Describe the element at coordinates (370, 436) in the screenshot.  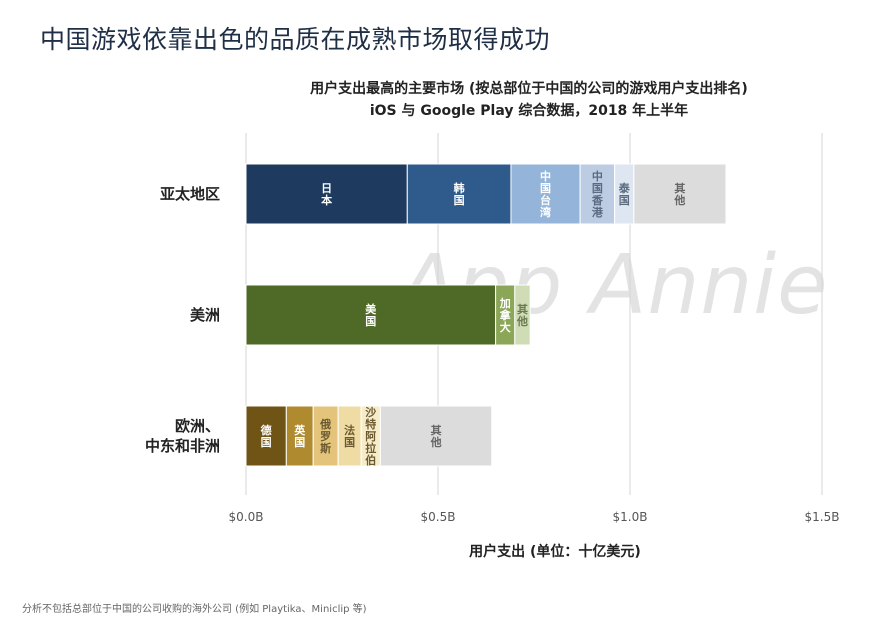
I see `segment-label: 沙特阿拉伯` at that location.